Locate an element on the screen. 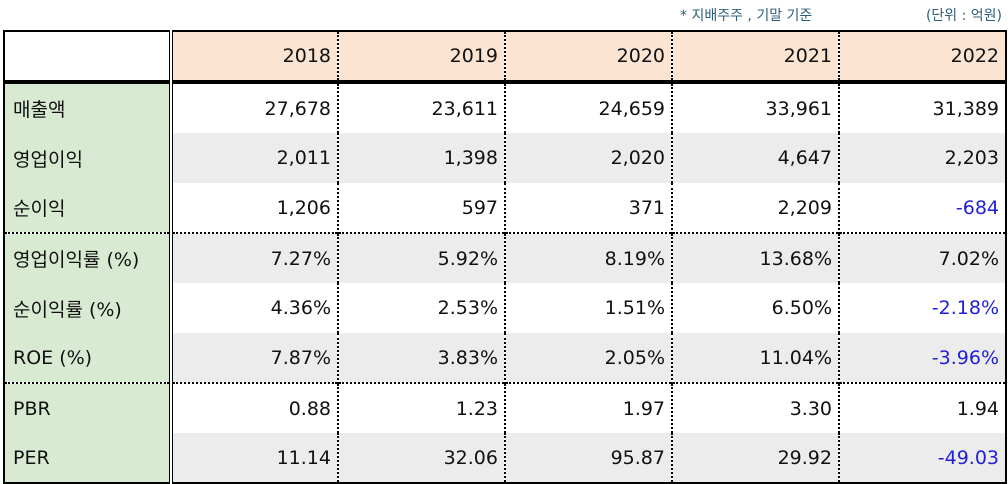 The image size is (1008, 484). row-label: 영업이익률 (%) is located at coordinates (88, 257).